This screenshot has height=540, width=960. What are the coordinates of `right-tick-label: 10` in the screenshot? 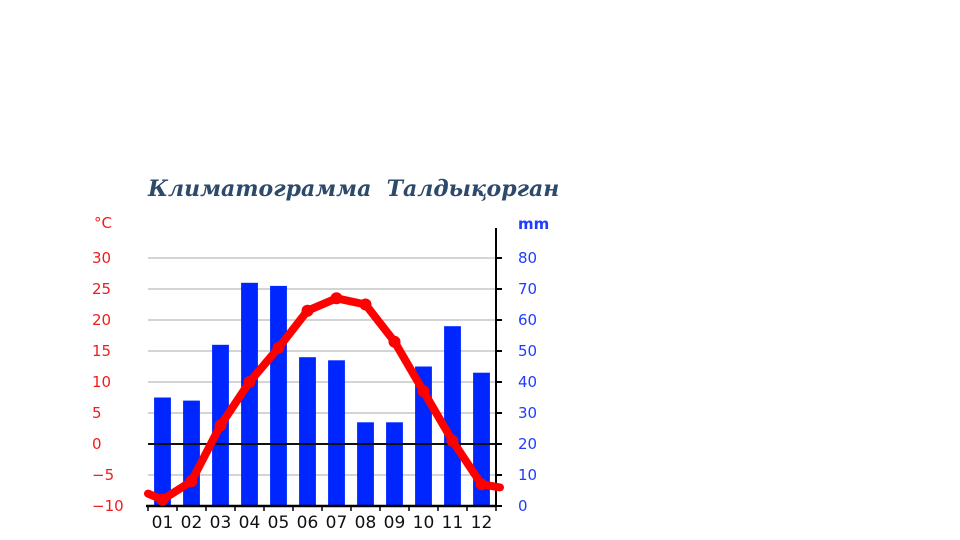 It's located at (527, 475).